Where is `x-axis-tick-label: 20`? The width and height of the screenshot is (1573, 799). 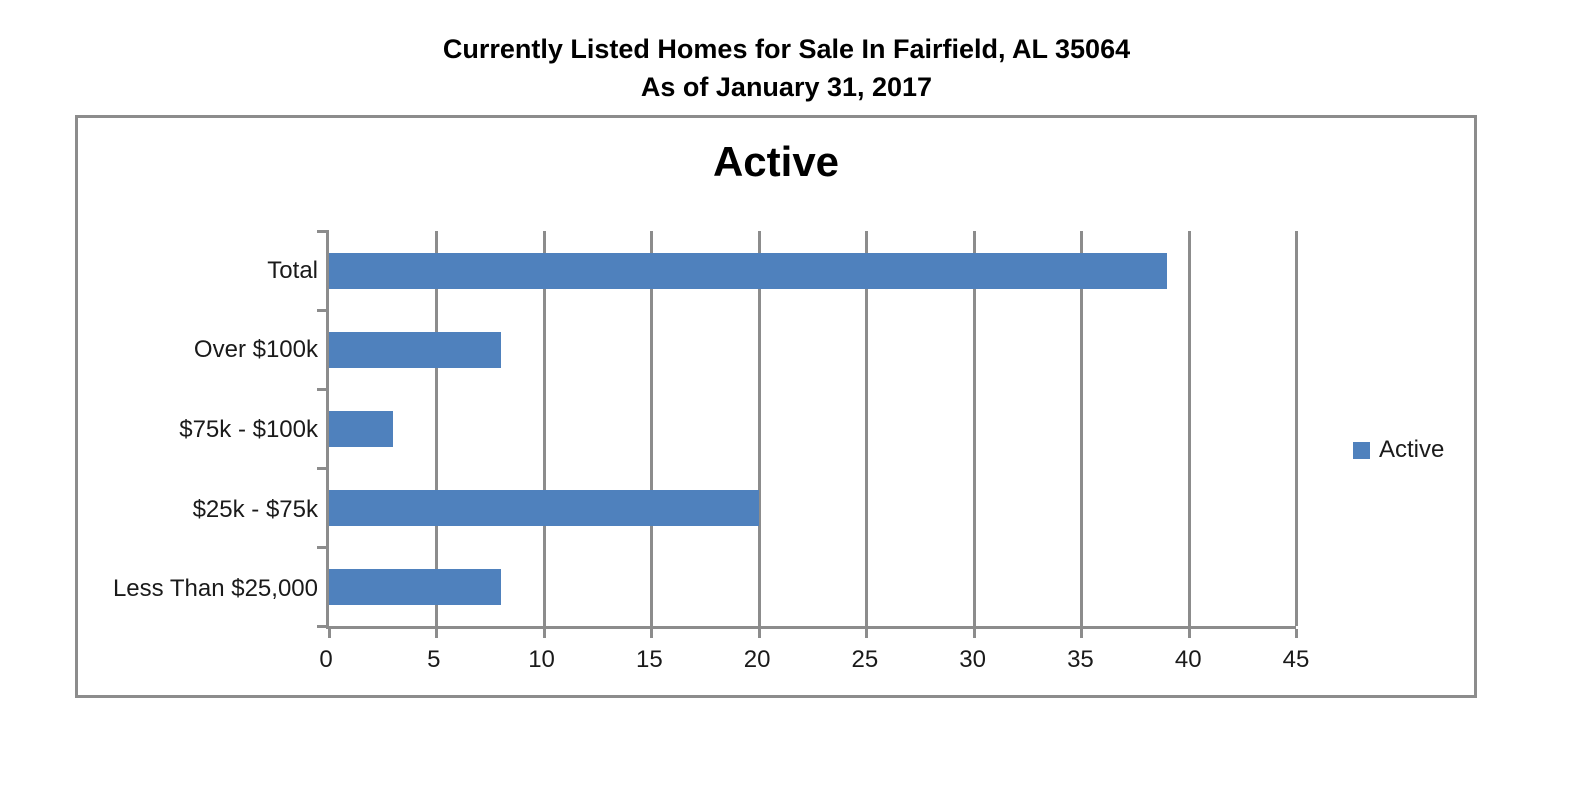 x-axis-tick-label: 20 is located at coordinates (757, 659).